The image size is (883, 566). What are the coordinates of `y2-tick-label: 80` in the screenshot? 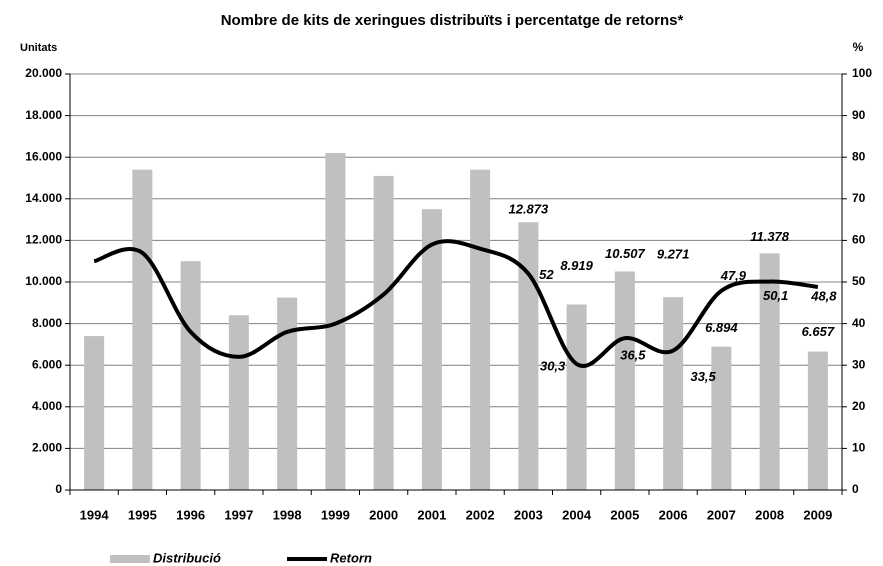 It's located at (859, 156).